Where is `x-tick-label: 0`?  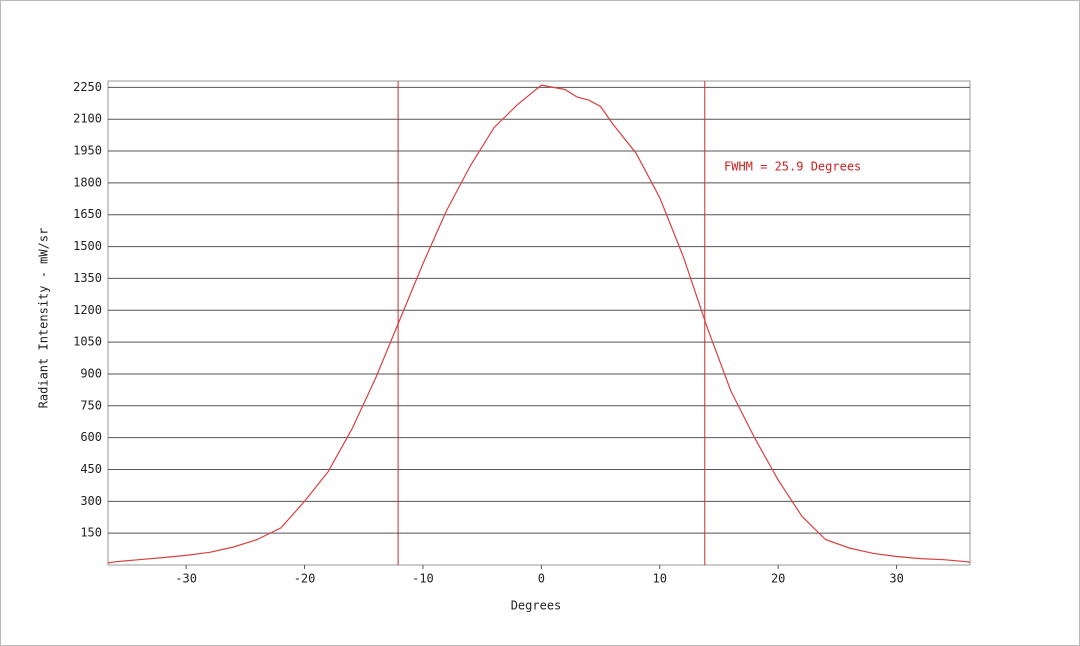
x-tick-label: 0 is located at coordinates (541, 579).